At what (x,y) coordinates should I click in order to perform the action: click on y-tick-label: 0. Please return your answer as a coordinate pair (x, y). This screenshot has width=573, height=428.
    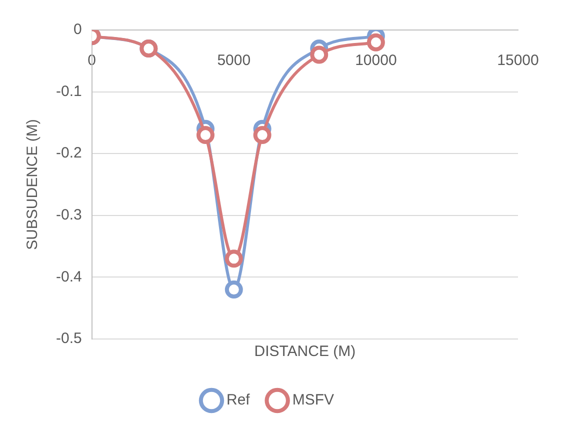
    Looking at the image, I should click on (78, 29).